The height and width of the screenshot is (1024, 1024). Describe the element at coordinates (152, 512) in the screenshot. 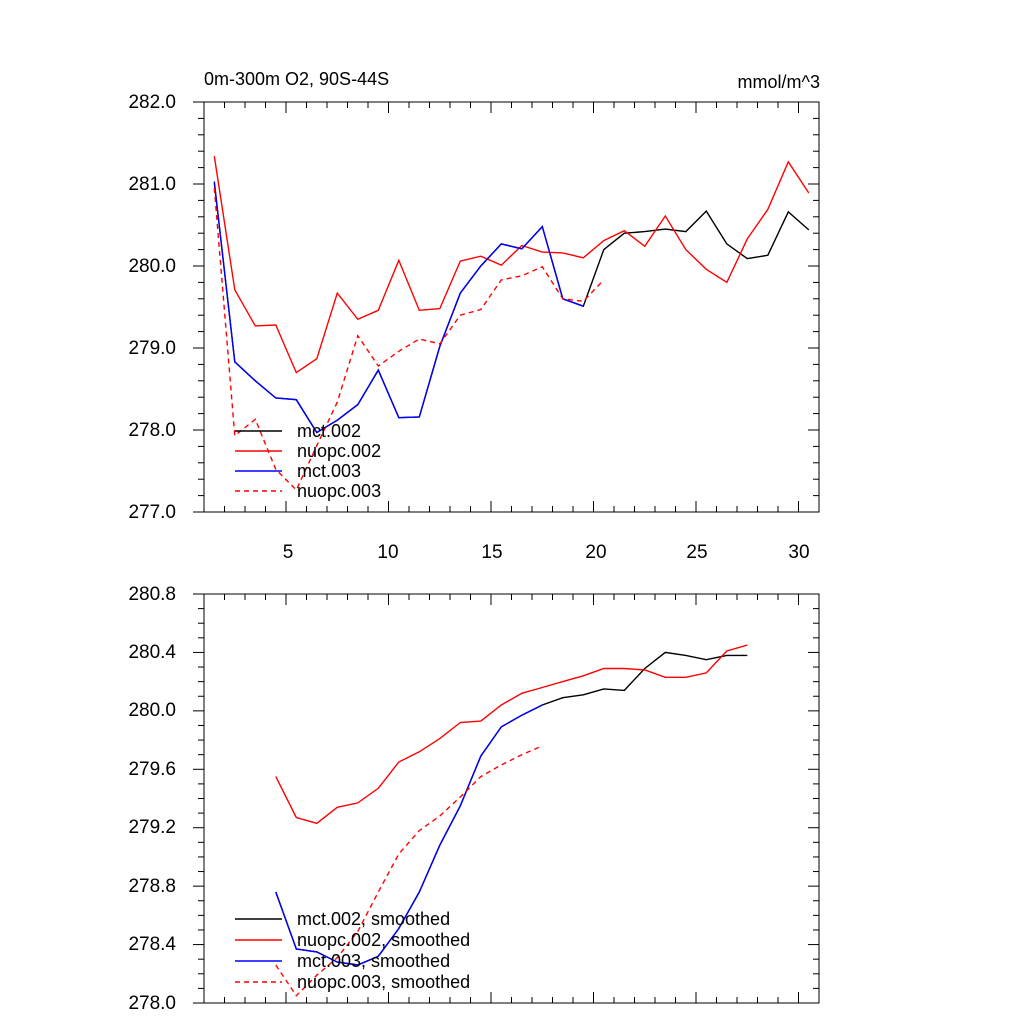

I see `top-y-tick-label: 277.0` at that location.